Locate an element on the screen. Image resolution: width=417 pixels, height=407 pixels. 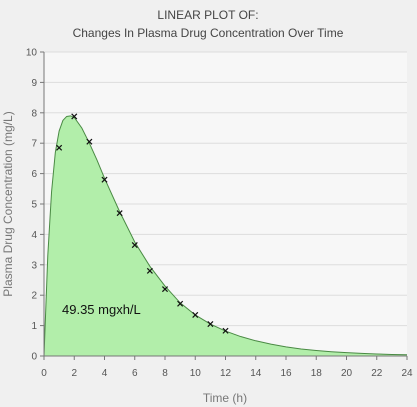
y-tick-label: 3 is located at coordinates (34, 265).